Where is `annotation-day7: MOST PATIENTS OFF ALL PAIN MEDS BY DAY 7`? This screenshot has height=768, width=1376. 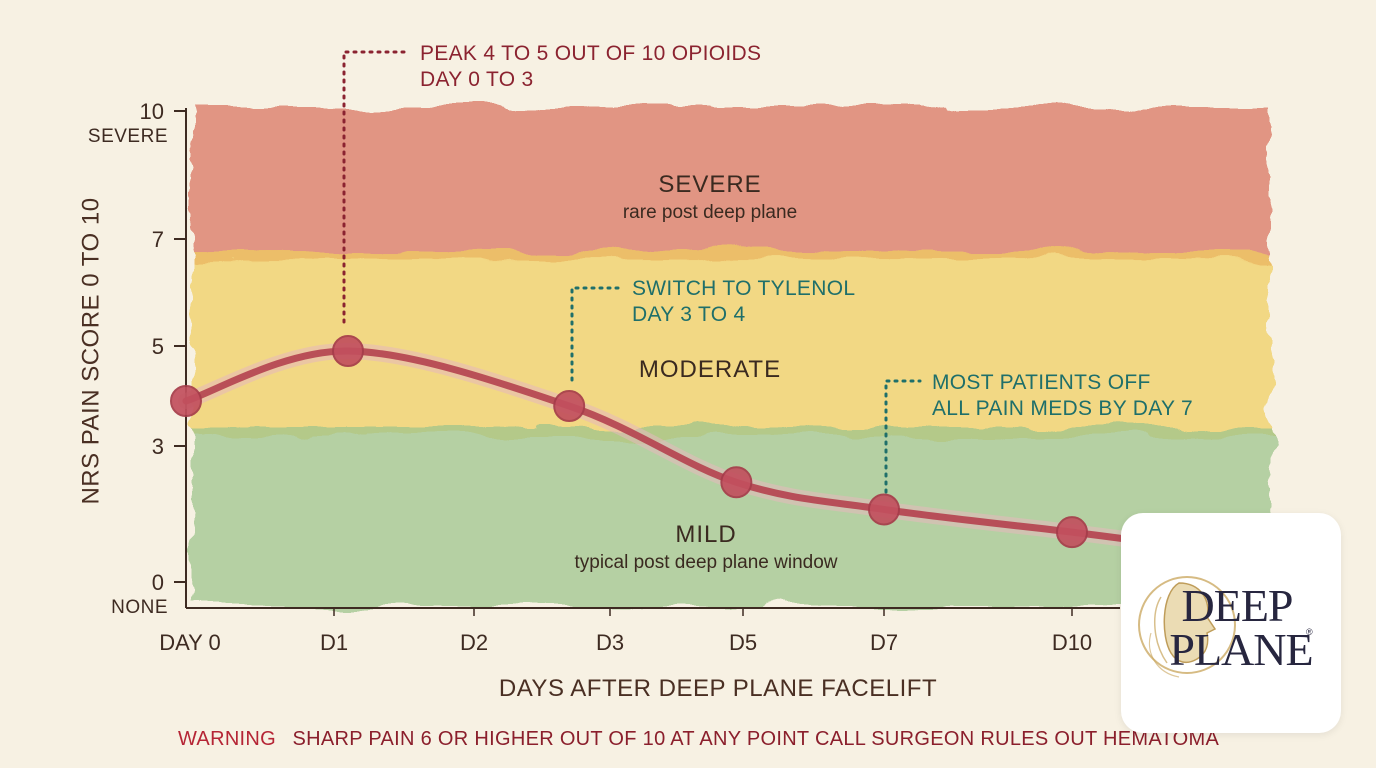 annotation-day7: MOST PATIENTS OFF ALL PAIN MEDS BY DAY 7 is located at coordinates (1038, 432).